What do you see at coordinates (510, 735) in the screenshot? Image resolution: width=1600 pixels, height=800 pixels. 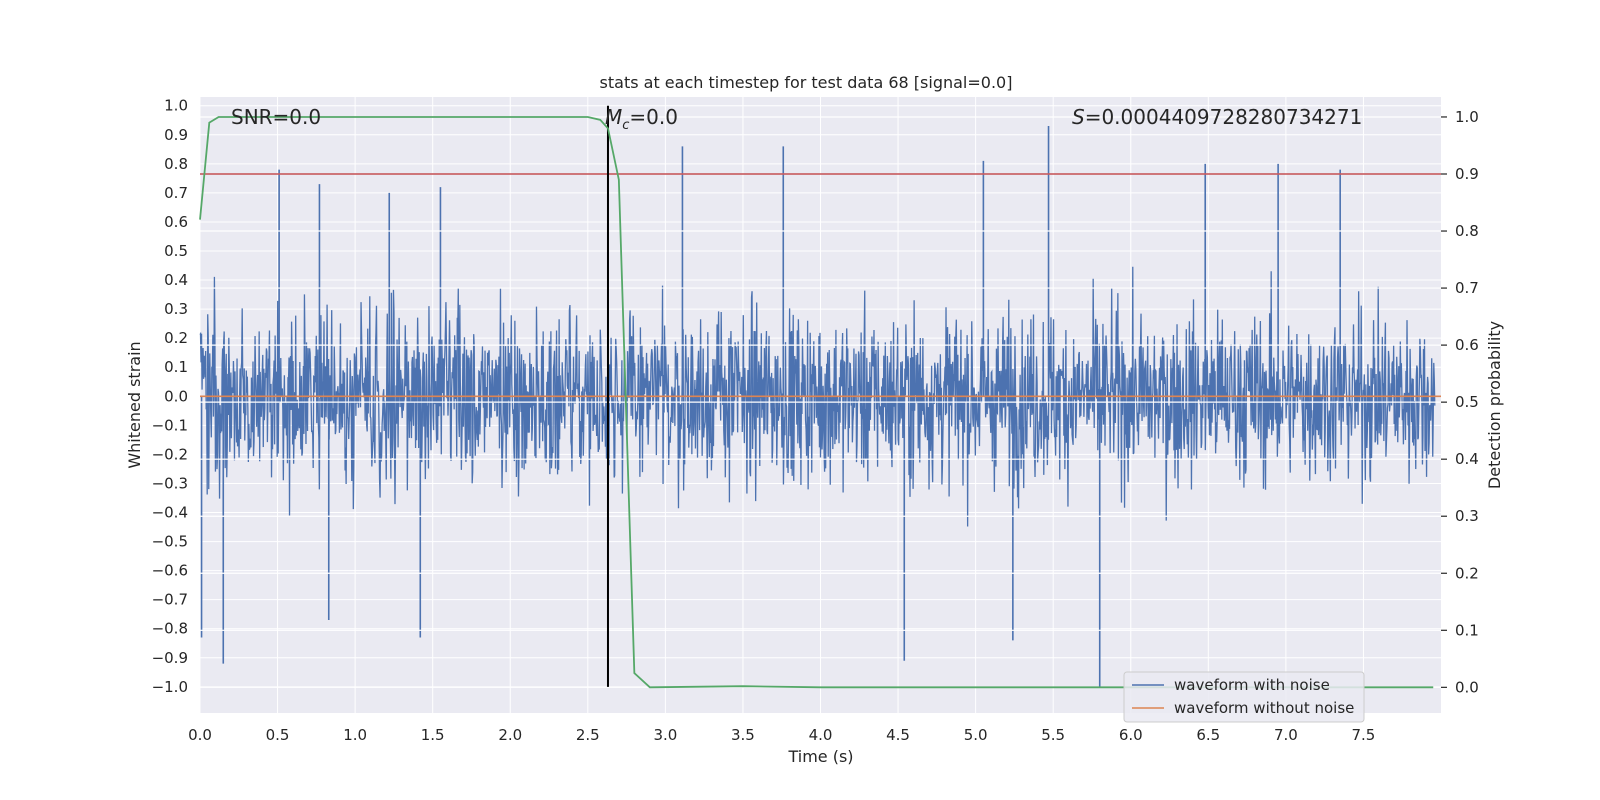 I see `x-tick-label: 2.0` at bounding box center [510, 735].